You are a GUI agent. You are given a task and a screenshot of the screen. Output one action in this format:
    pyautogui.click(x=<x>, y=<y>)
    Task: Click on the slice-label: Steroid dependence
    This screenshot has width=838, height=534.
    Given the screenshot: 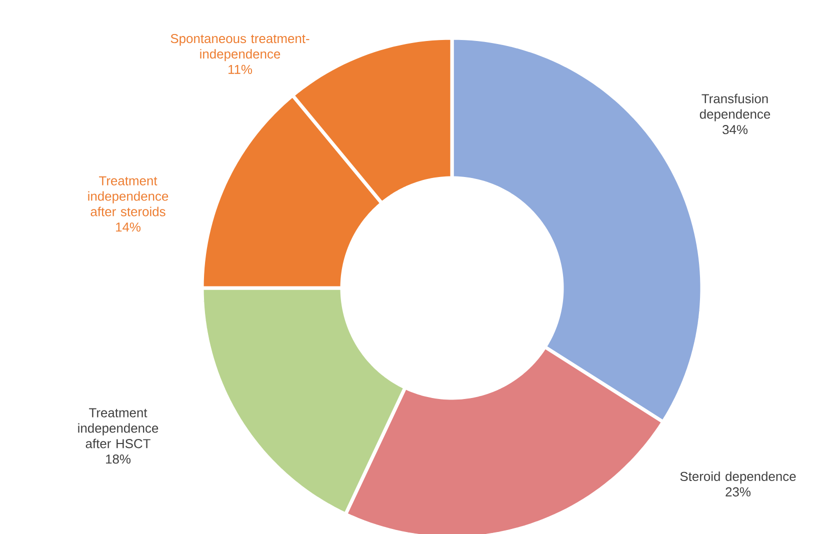 What is the action you would take?
    pyautogui.click(x=738, y=478)
    